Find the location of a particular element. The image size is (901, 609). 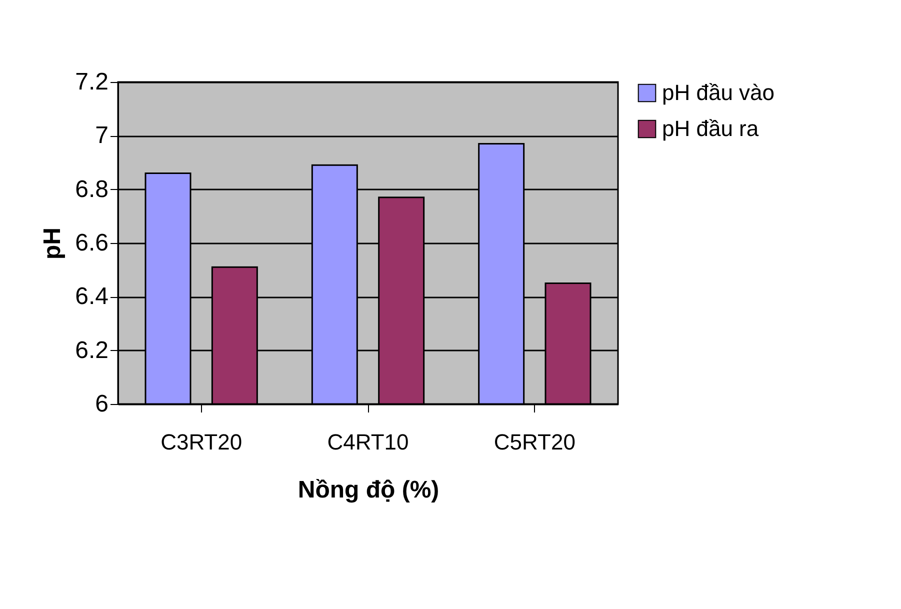

x-tick-label: C3RT20 is located at coordinates (201, 442).